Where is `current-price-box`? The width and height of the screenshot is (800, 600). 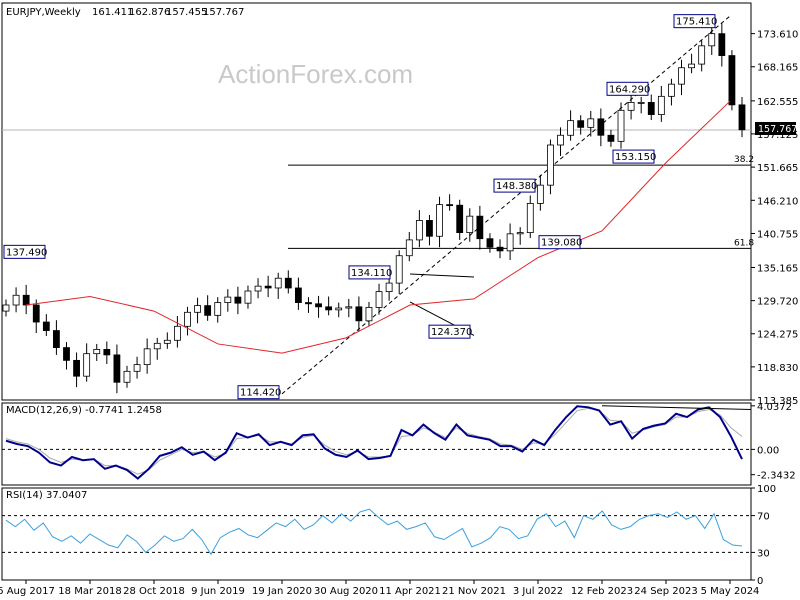 current-price-box is located at coordinates (775, 128).